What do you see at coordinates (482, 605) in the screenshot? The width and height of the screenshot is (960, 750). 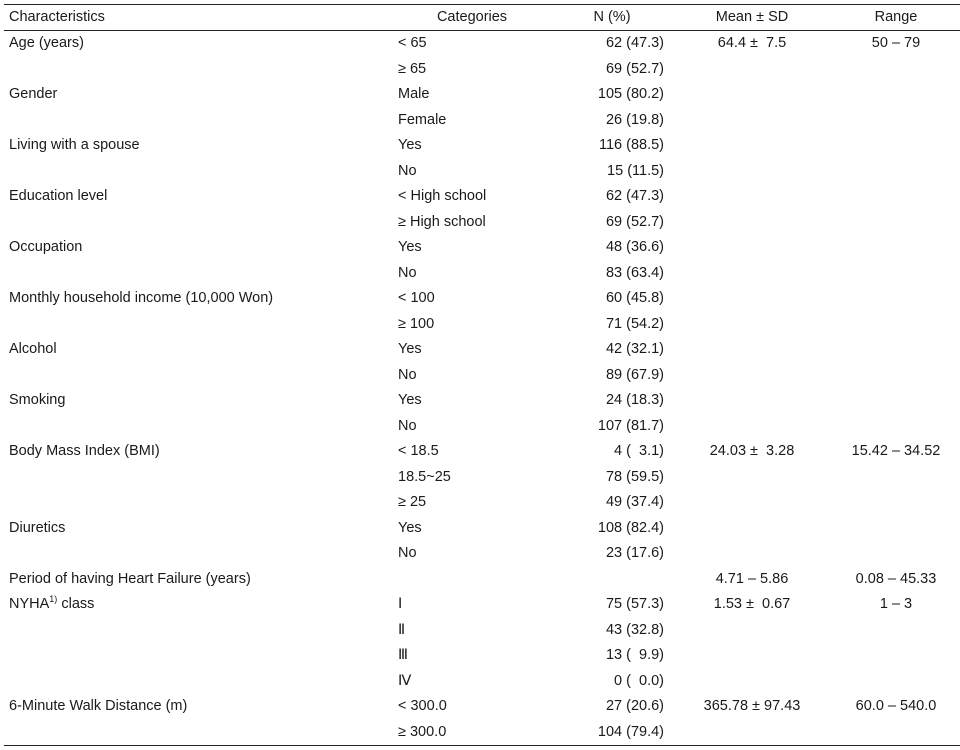 I see `table-row: NYHA1) class Ⅰ 75 (57.3) 1.53 ± 0.67 1 – 3` at bounding box center [482, 605].